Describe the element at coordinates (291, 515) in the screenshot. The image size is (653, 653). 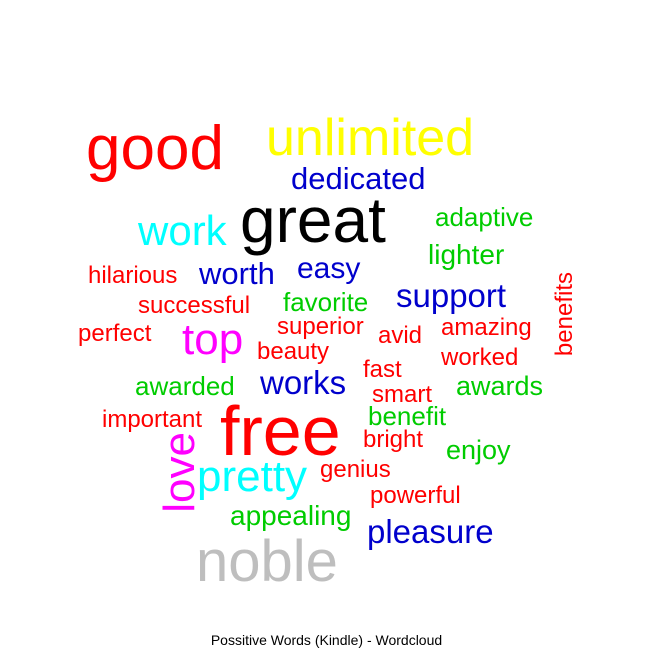
I see `word-appealing: appealing` at that location.